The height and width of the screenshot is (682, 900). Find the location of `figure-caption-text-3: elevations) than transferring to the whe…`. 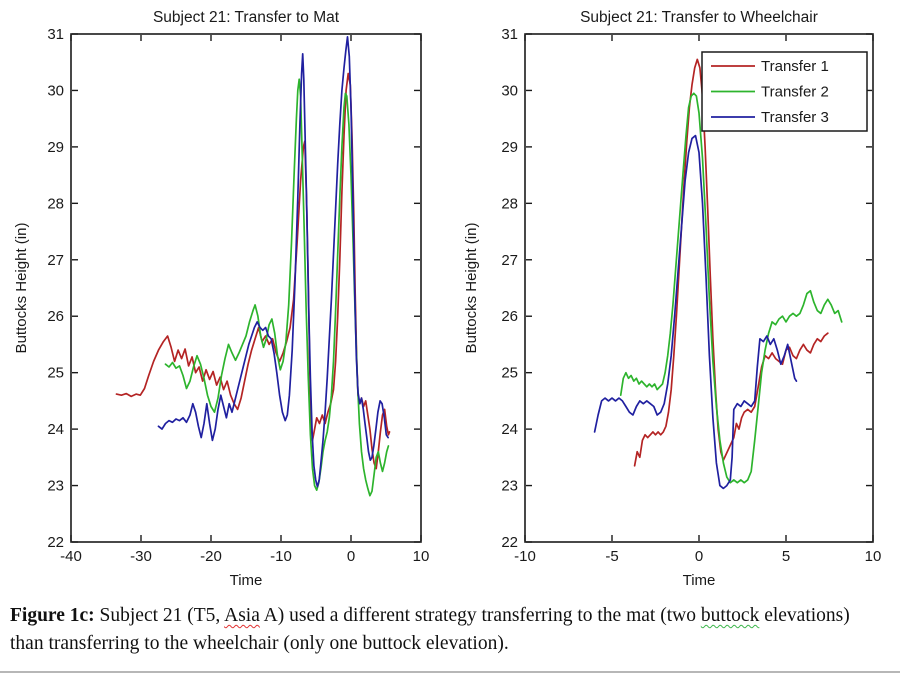

figure-caption-text-3: elevations) than transferring to the whe… is located at coordinates (430, 629).